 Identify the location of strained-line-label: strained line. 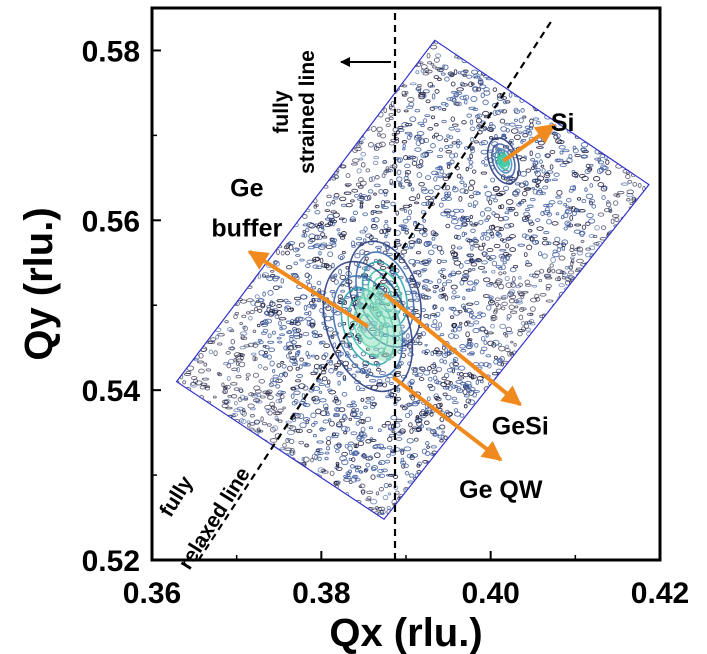
(307, 112).